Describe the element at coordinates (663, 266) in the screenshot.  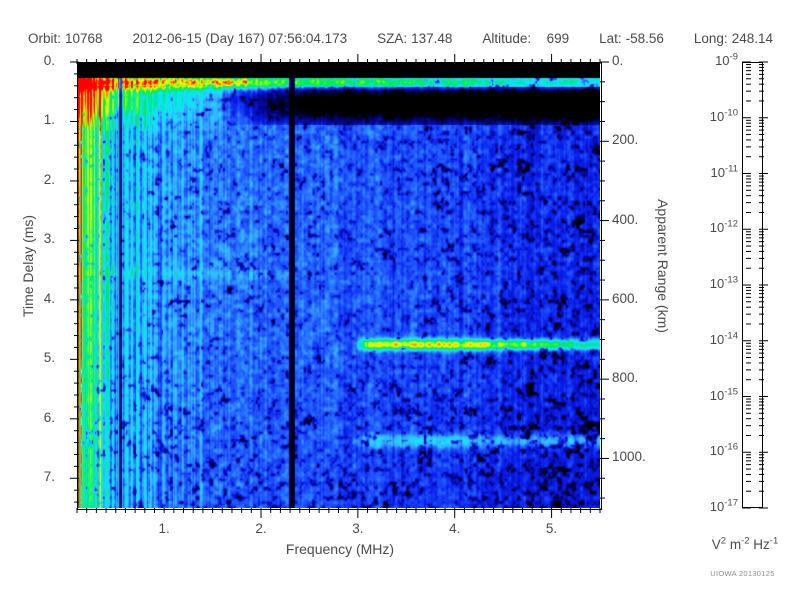
I see `y-axis-title-right: Apparent Range (km)` at that location.